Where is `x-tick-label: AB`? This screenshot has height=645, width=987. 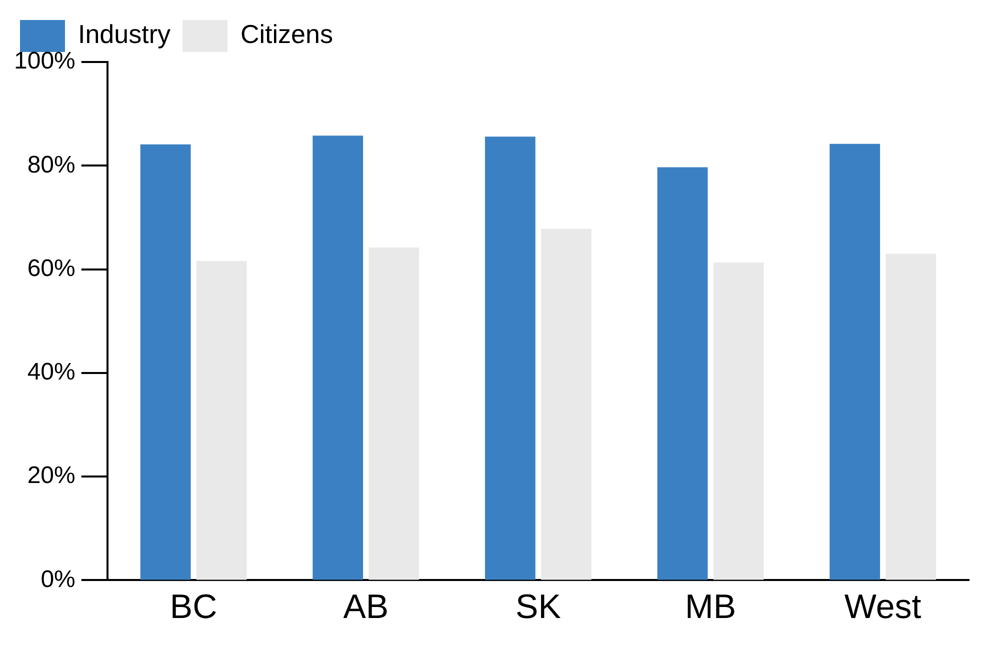
x-tick-label: AB is located at coordinates (366, 607).